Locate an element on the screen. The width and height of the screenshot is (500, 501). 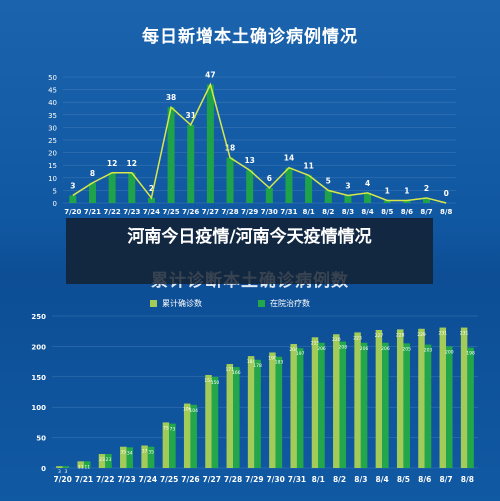
y-tick-label: 250 is located at coordinates (38, 317).